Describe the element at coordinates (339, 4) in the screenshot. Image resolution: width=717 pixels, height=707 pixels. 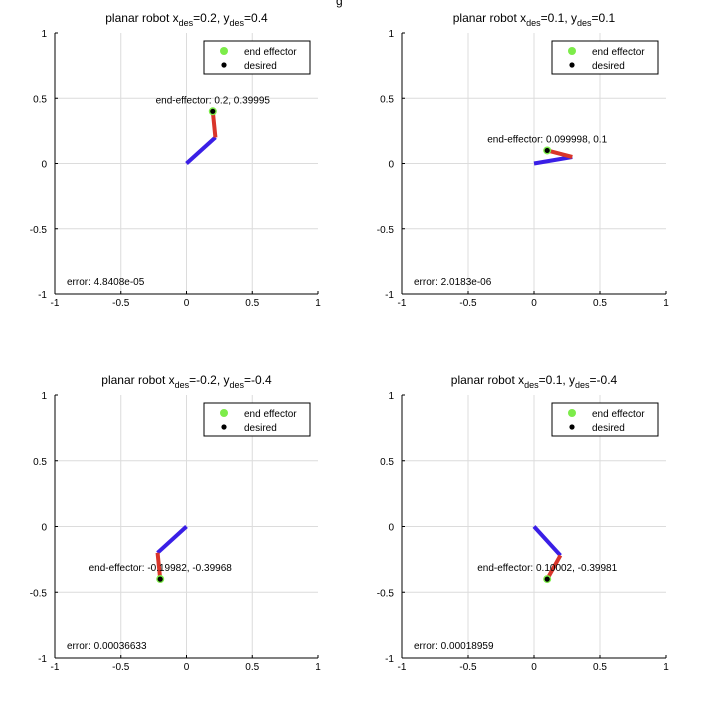
I see `figure-top-label: g` at that location.